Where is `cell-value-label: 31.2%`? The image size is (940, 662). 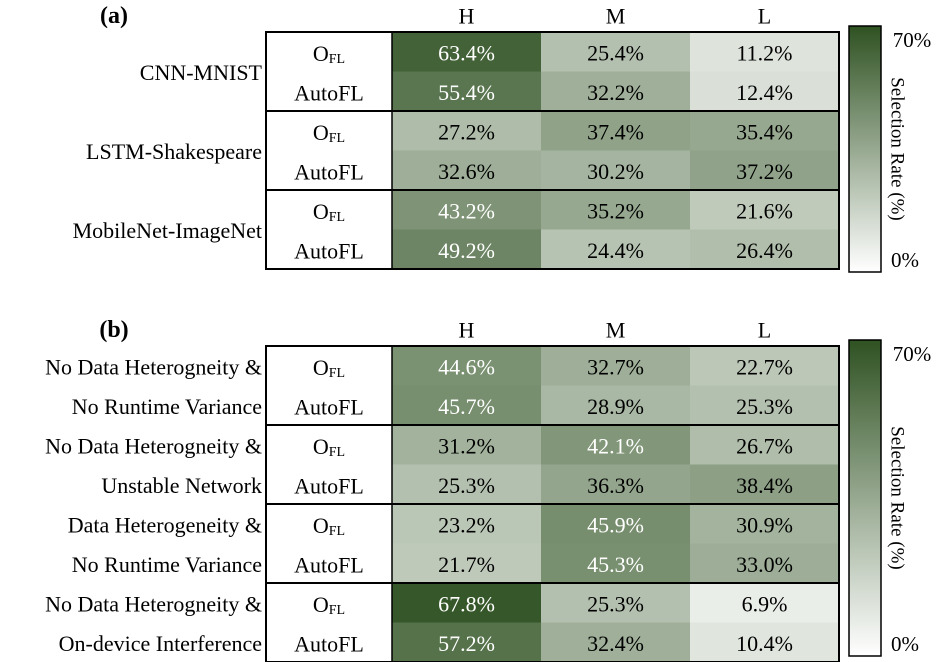
cell-value-label: 31.2% is located at coordinates (466, 445).